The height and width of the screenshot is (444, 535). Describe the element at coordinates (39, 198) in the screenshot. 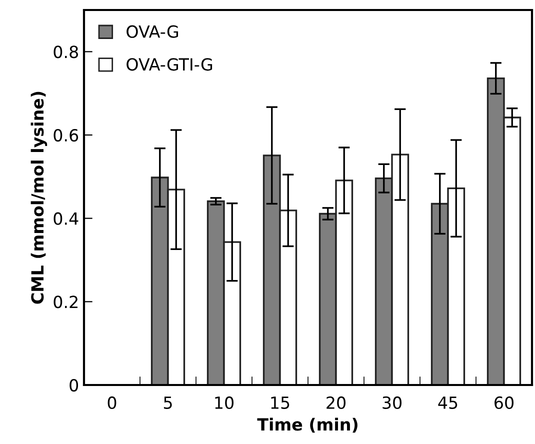

I see `y-axis-title: CML (mmol/mol lysine)` at that location.